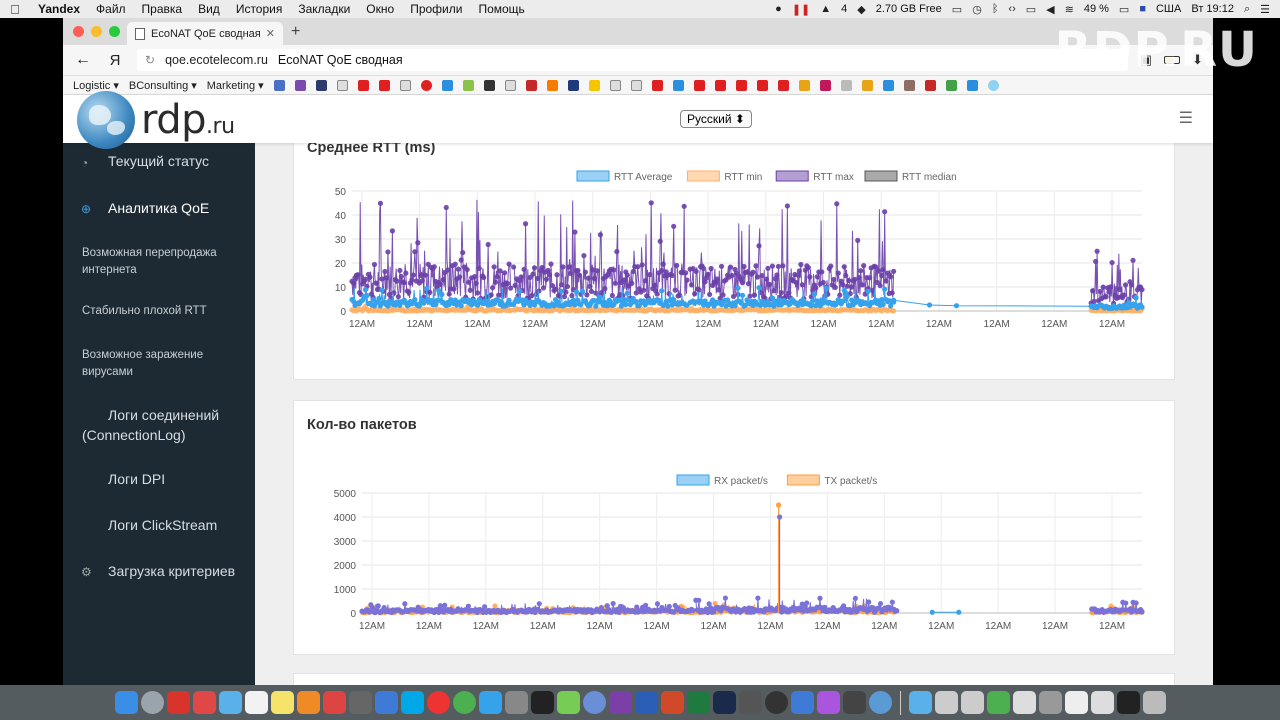 This screenshot has width=1280, height=720. What do you see at coordinates (412, 702) in the screenshot?
I see `skype-icon` at bounding box center [412, 702].